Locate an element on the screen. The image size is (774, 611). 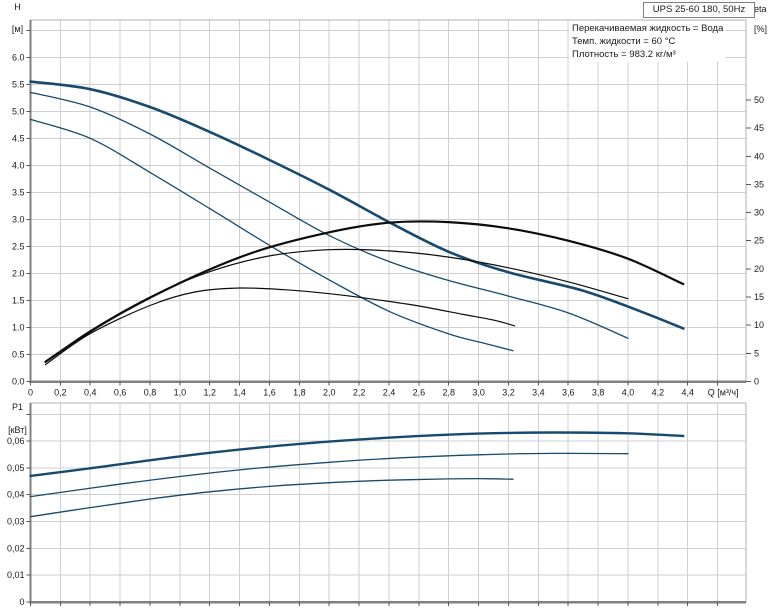
info-line-temperature: Темп. жидкости = 60 °C is located at coordinates (624, 41).